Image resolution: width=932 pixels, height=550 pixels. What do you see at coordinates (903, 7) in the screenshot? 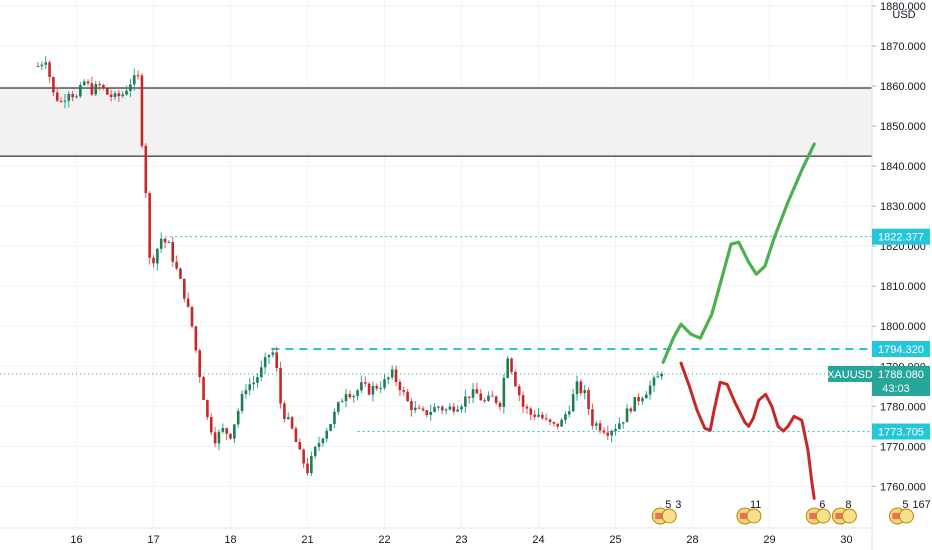
I see `price-tick-label: 1880.000` at bounding box center [903, 7].